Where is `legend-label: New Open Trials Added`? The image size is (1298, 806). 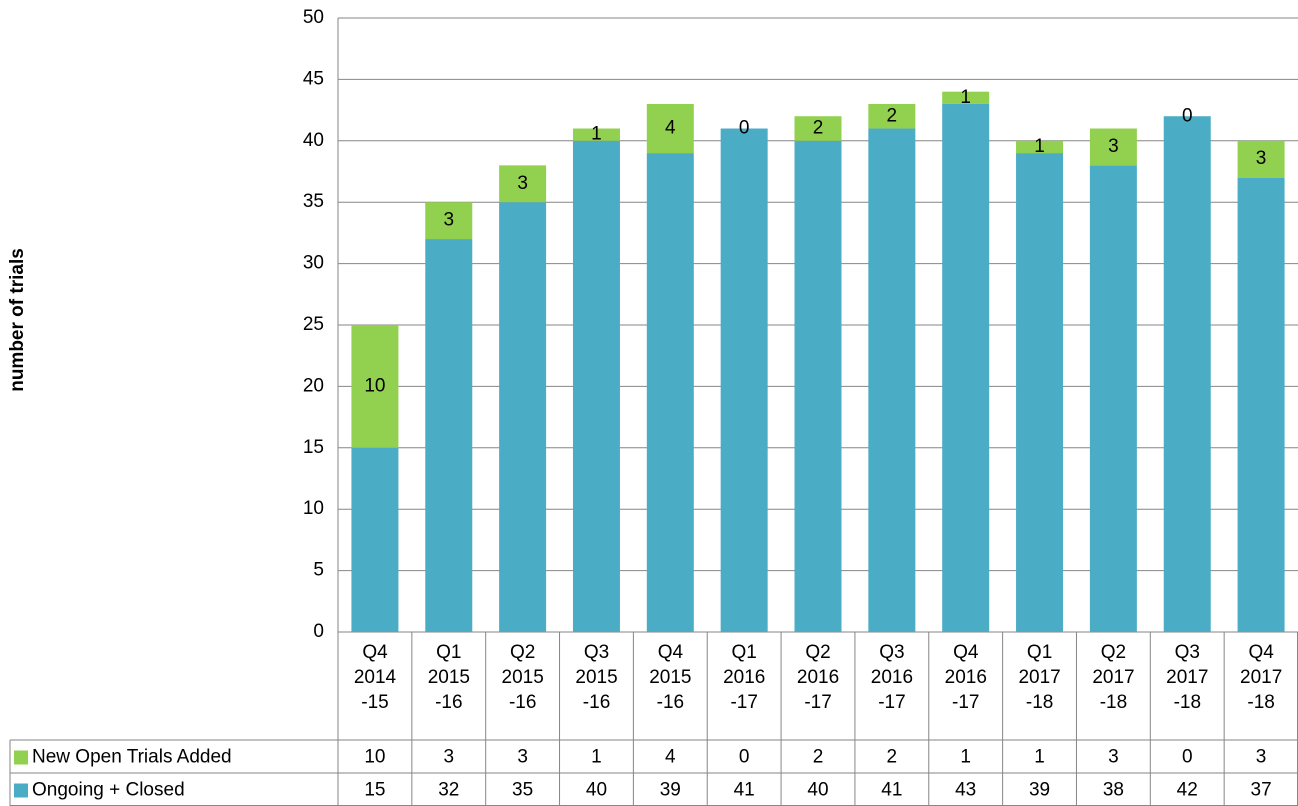
legend-label: New Open Trials Added is located at coordinates (132, 757).